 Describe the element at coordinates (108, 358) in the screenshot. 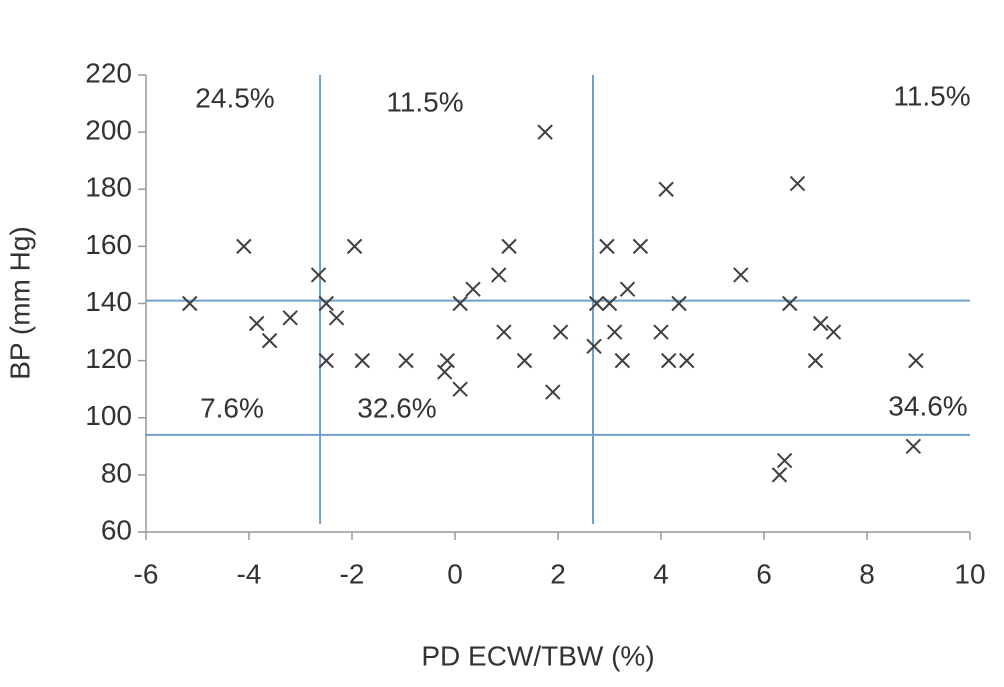

I see `y-tick-label: 120` at that location.